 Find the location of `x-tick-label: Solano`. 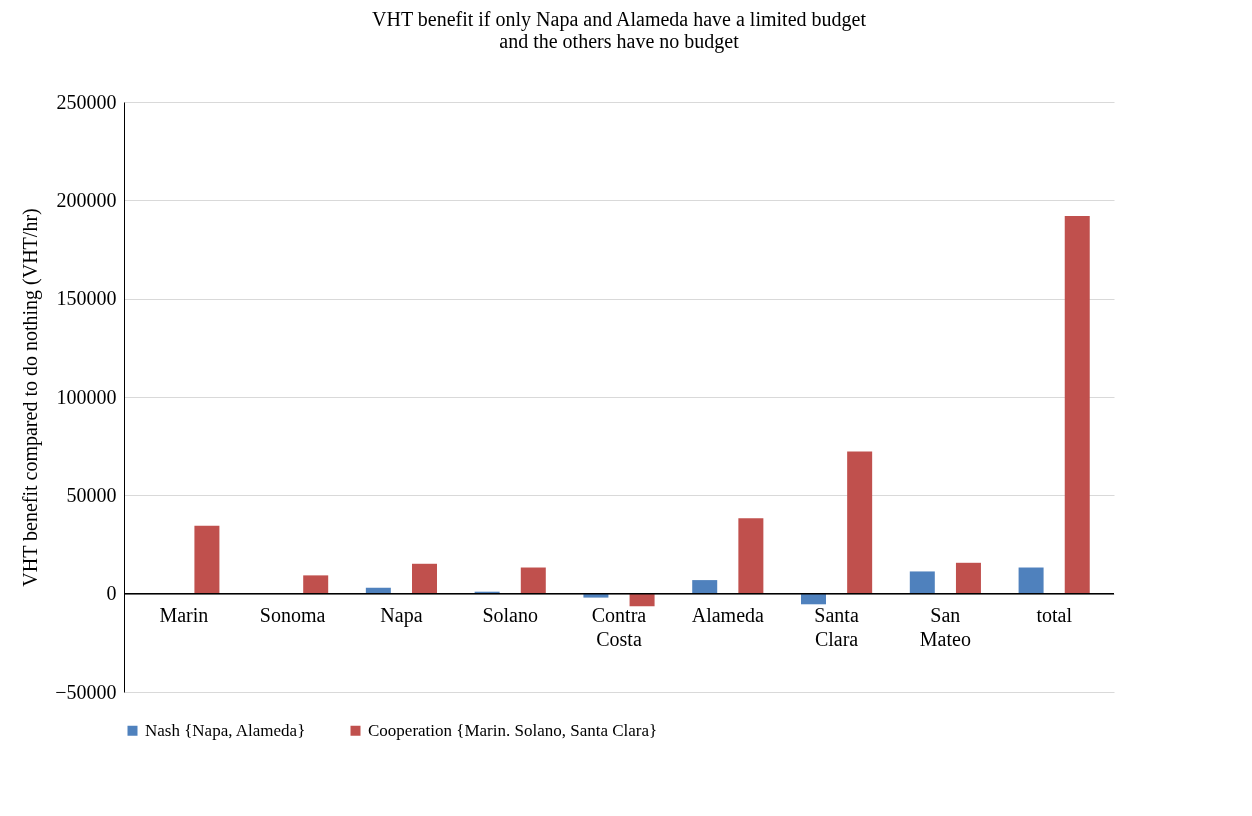

x-tick-label: Solano is located at coordinates (510, 615).